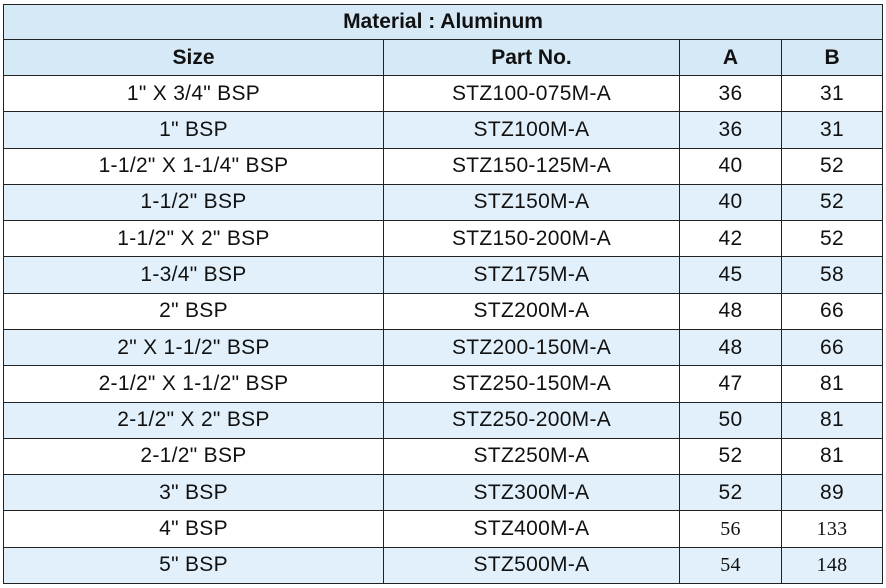  Describe the element at coordinates (730, 420) in the screenshot. I see `a-value-cell: 50` at that location.